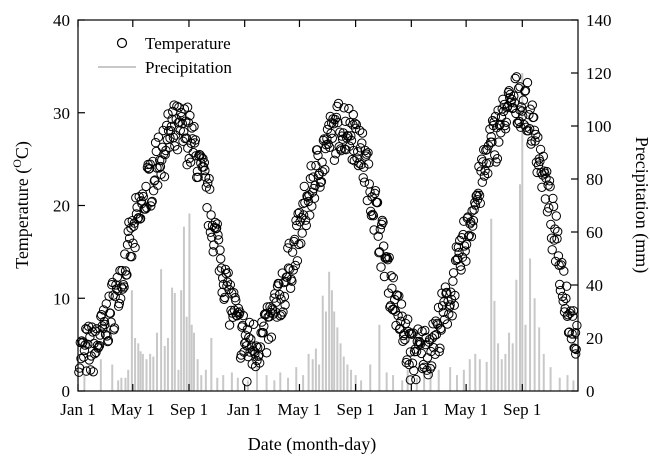 The width and height of the screenshot is (650, 457). I want to click on y-right-tick-label-5: 100, so click(599, 126).